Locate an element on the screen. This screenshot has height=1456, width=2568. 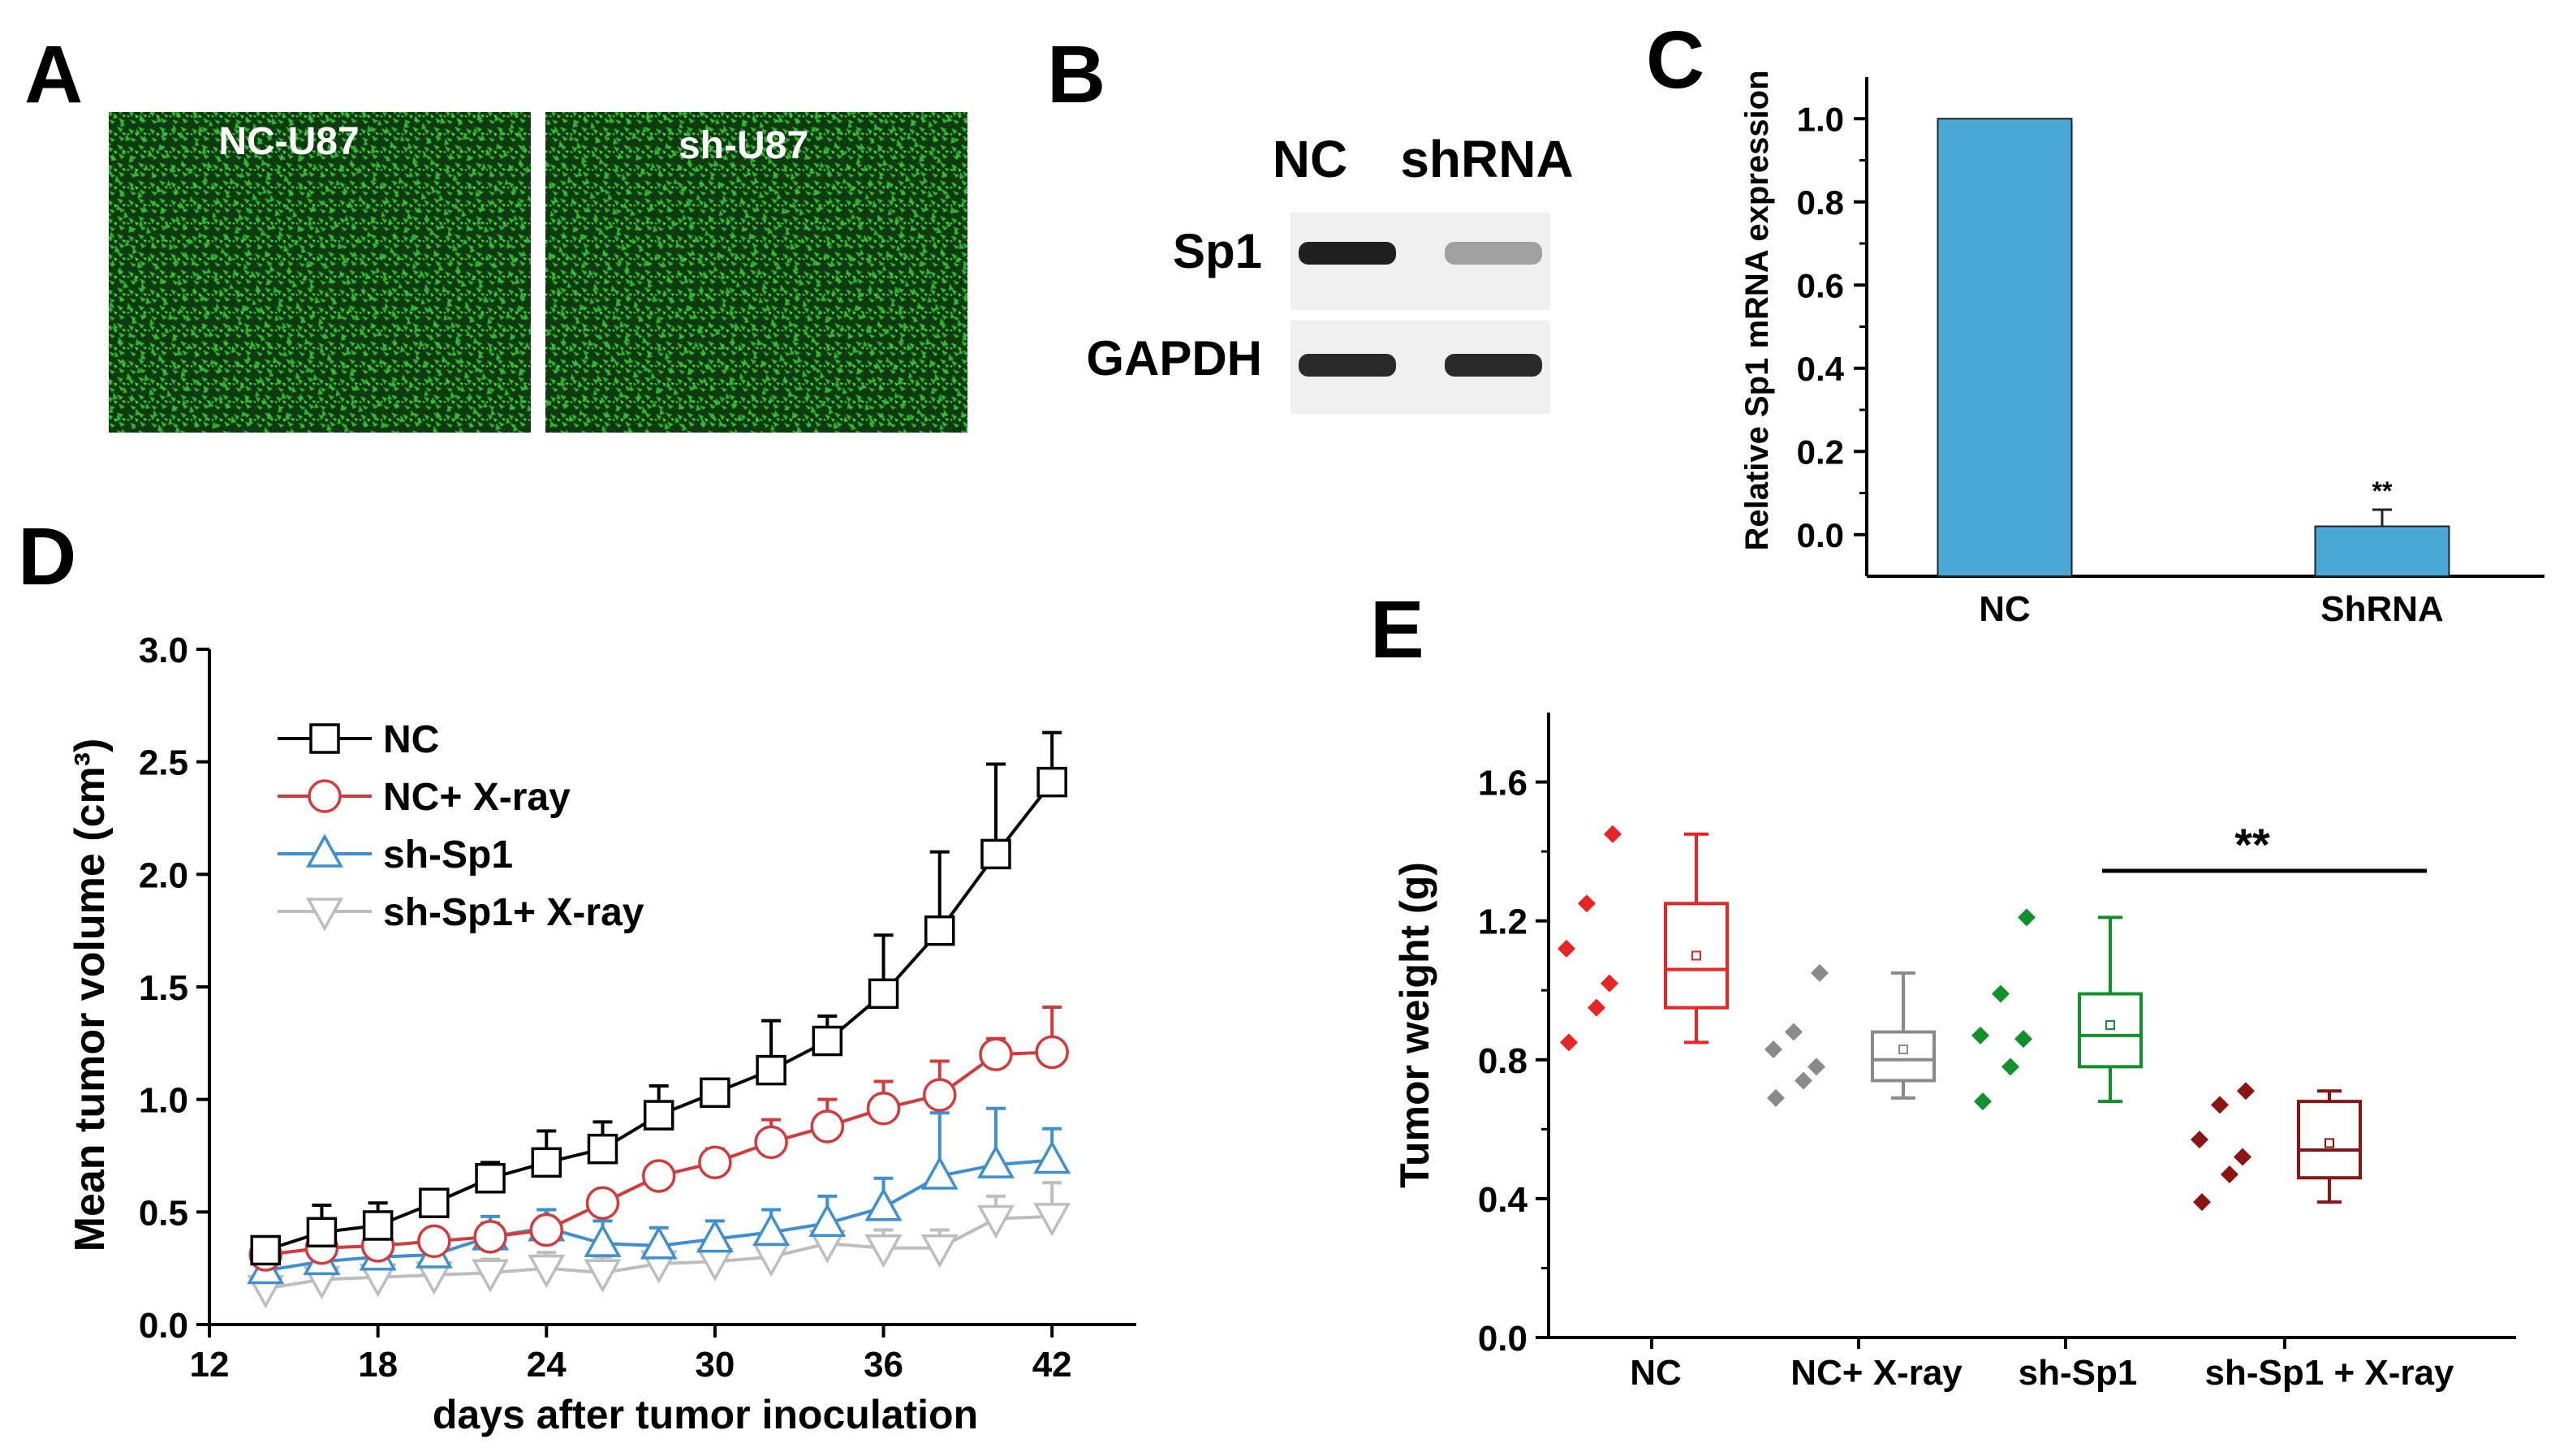
chart-d-x-tick-label: 24 is located at coordinates (547, 1365).